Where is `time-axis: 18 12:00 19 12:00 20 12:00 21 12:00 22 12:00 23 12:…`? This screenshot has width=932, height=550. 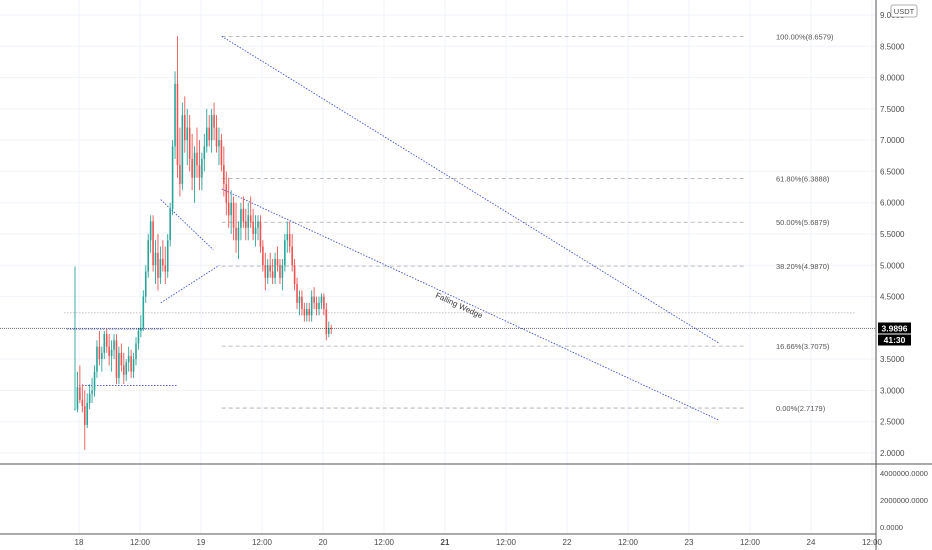 time-axis: 18 12:00 19 12:00 20 12:00 21 12:00 22 12:00 23 12:… is located at coordinates (479, 542).